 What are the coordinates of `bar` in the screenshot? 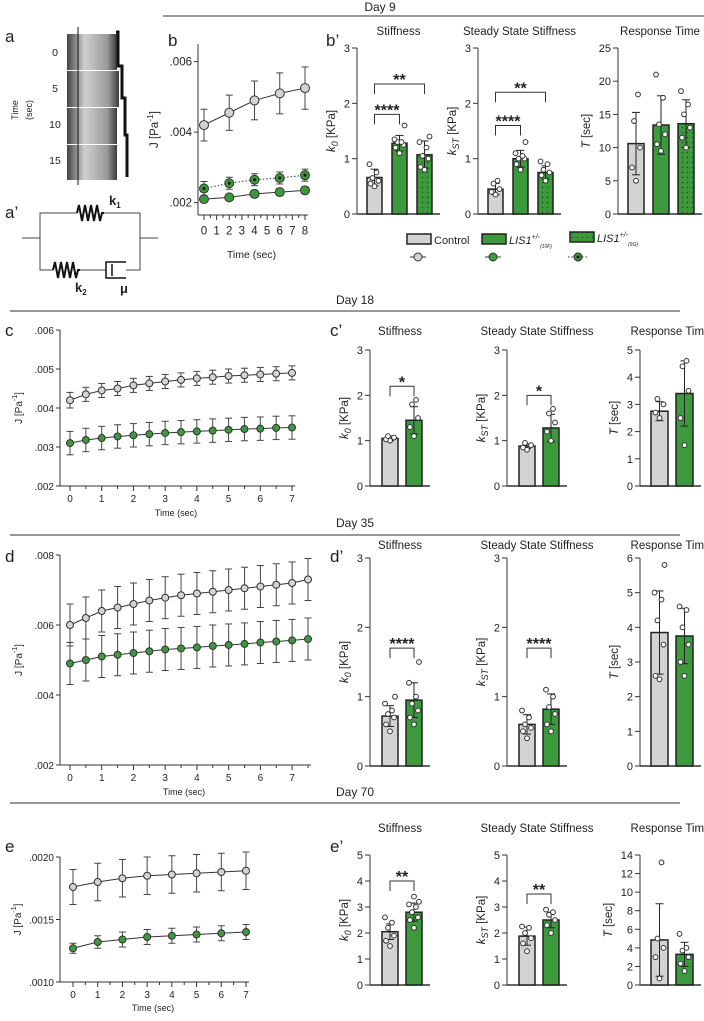 It's located at (659, 448).